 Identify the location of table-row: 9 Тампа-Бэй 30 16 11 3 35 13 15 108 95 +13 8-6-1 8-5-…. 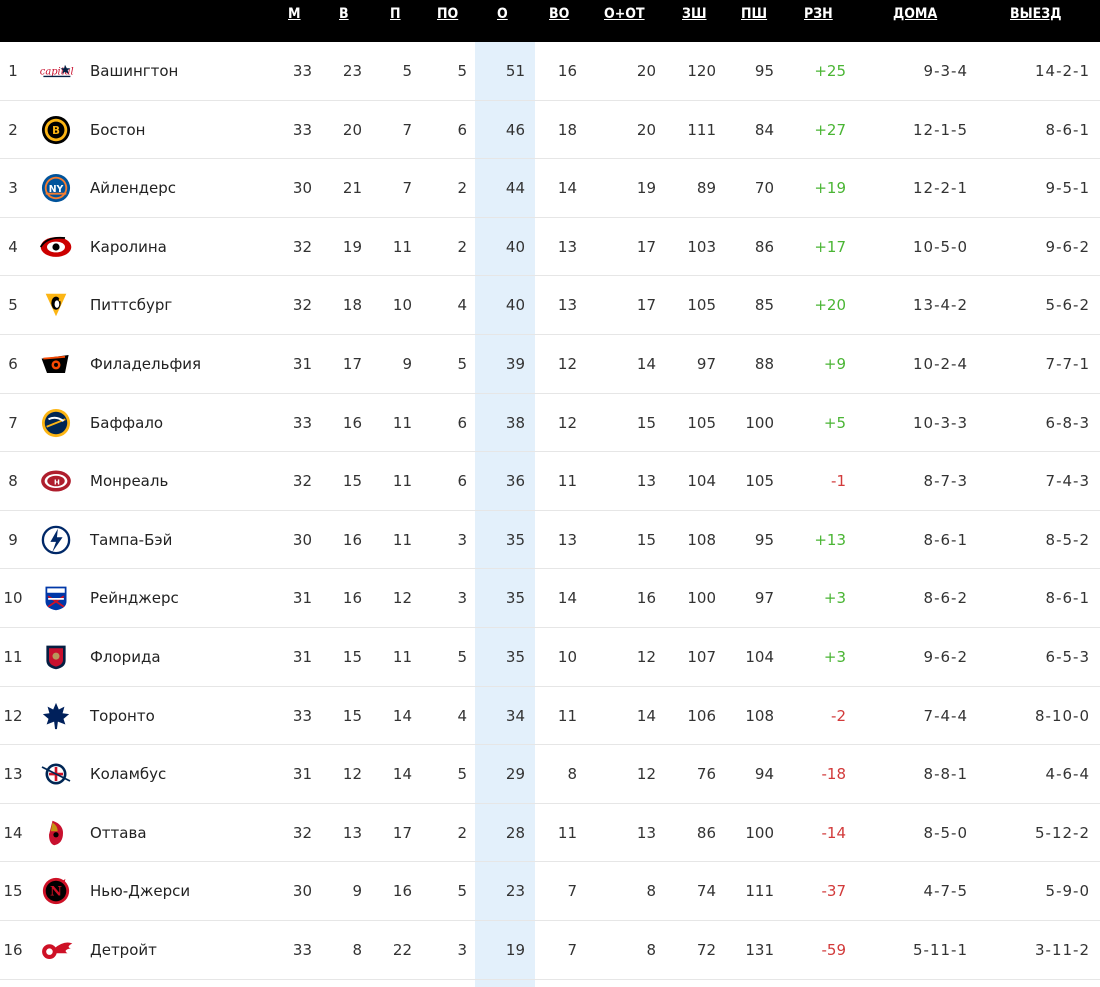
(550, 540).